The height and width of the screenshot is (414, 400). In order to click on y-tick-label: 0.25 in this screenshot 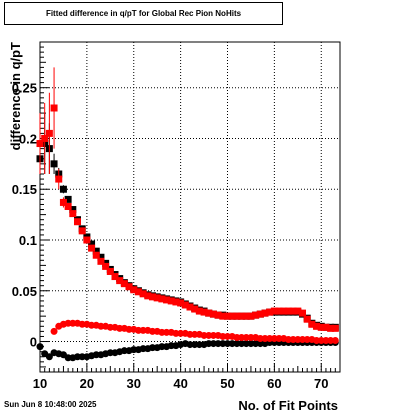, I will do `click(24, 88)`.